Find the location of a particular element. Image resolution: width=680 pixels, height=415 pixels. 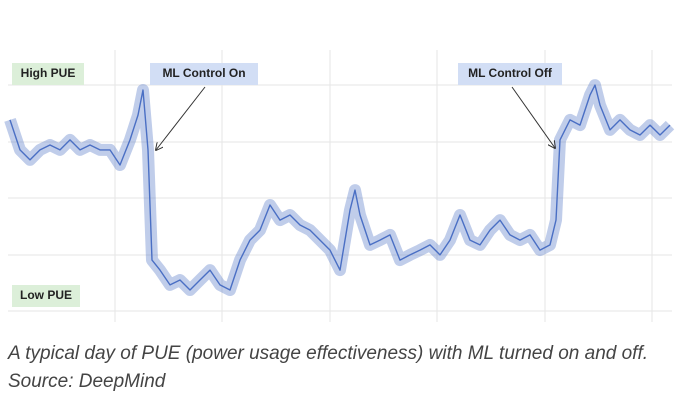

annotation: ML Control On is located at coordinates (203, 73).